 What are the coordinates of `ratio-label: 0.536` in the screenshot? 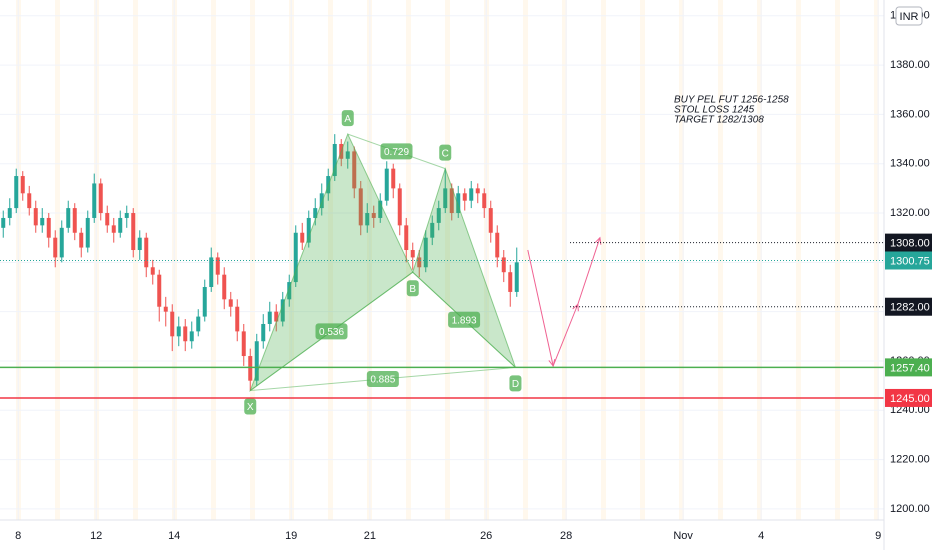 It's located at (331, 332).